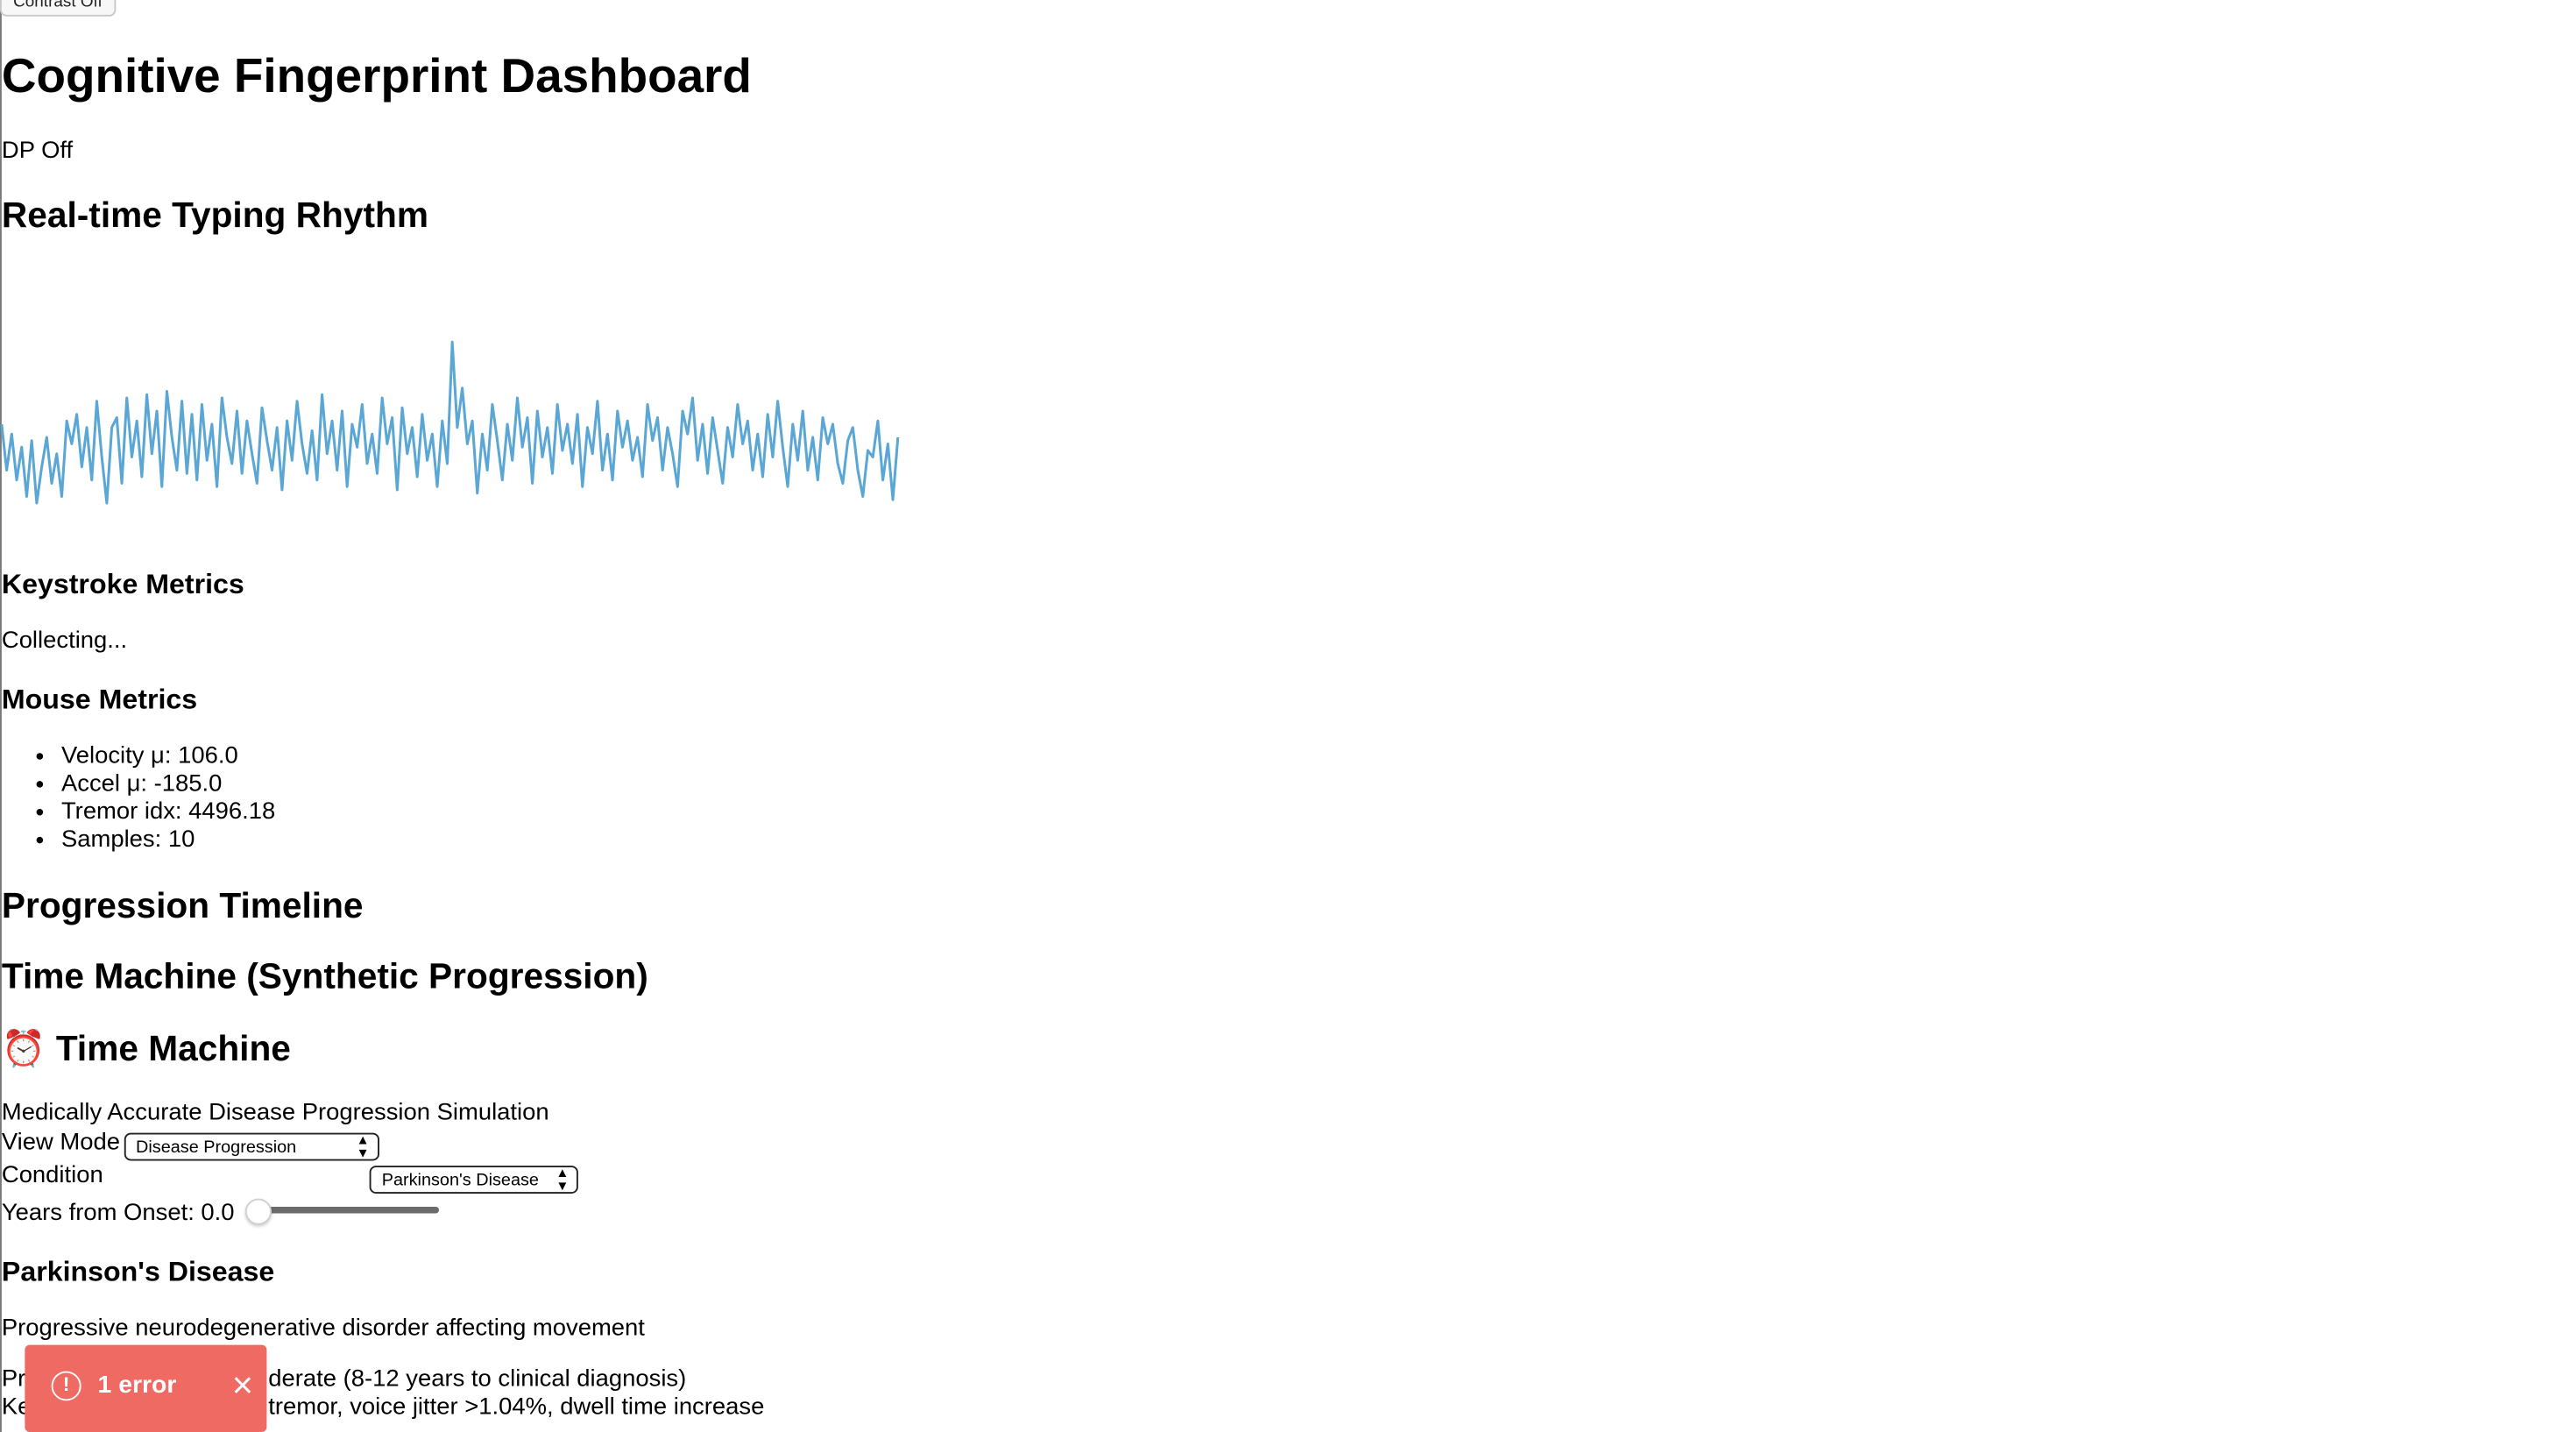 The image size is (2576, 1432). I want to click on error-toast: ! 1 error ×, so click(146, 1388).